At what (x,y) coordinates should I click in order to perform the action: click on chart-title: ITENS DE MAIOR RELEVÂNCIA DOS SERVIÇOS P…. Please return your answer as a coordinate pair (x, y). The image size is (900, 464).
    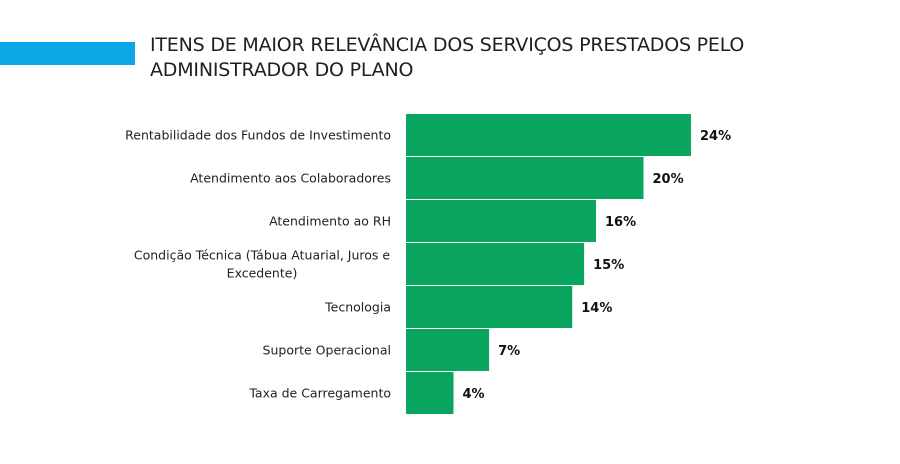
    Looking at the image, I should click on (470, 58).